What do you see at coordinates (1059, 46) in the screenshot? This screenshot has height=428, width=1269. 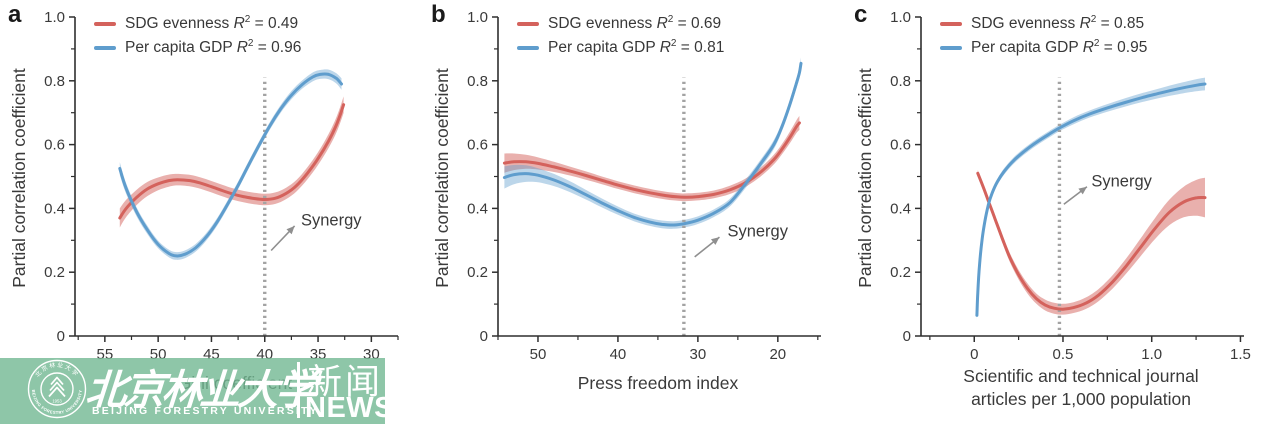 I see `legend-entry-label: Per capita GDP R2 = 0.95` at bounding box center [1059, 46].